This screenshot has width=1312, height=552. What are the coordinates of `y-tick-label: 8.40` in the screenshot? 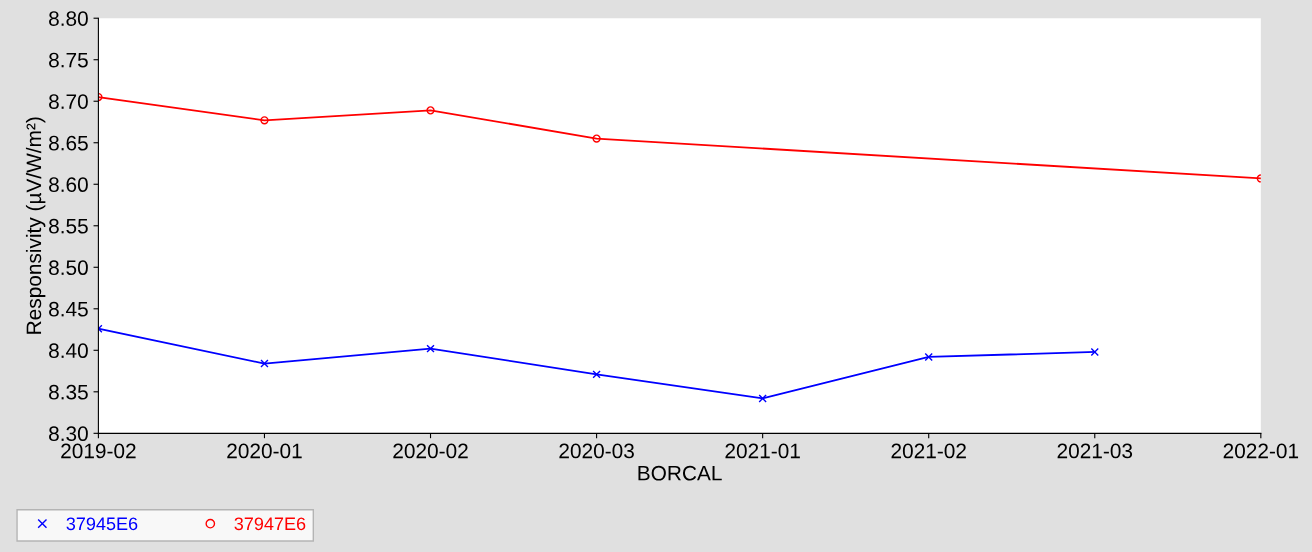 It's located at (68, 351).